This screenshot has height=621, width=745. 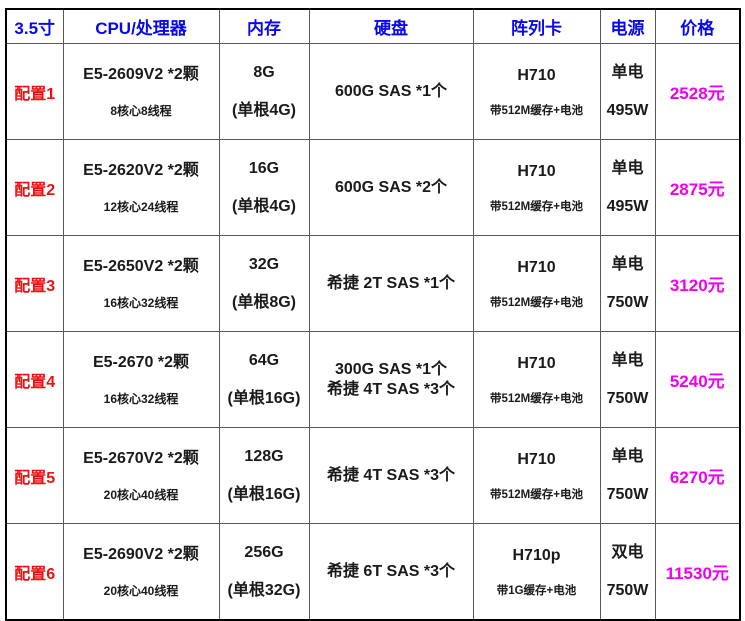 What do you see at coordinates (141, 475) in the screenshot?
I see `cpu-cell: E5-2670V2 *2颗 20核心40线程` at bounding box center [141, 475].